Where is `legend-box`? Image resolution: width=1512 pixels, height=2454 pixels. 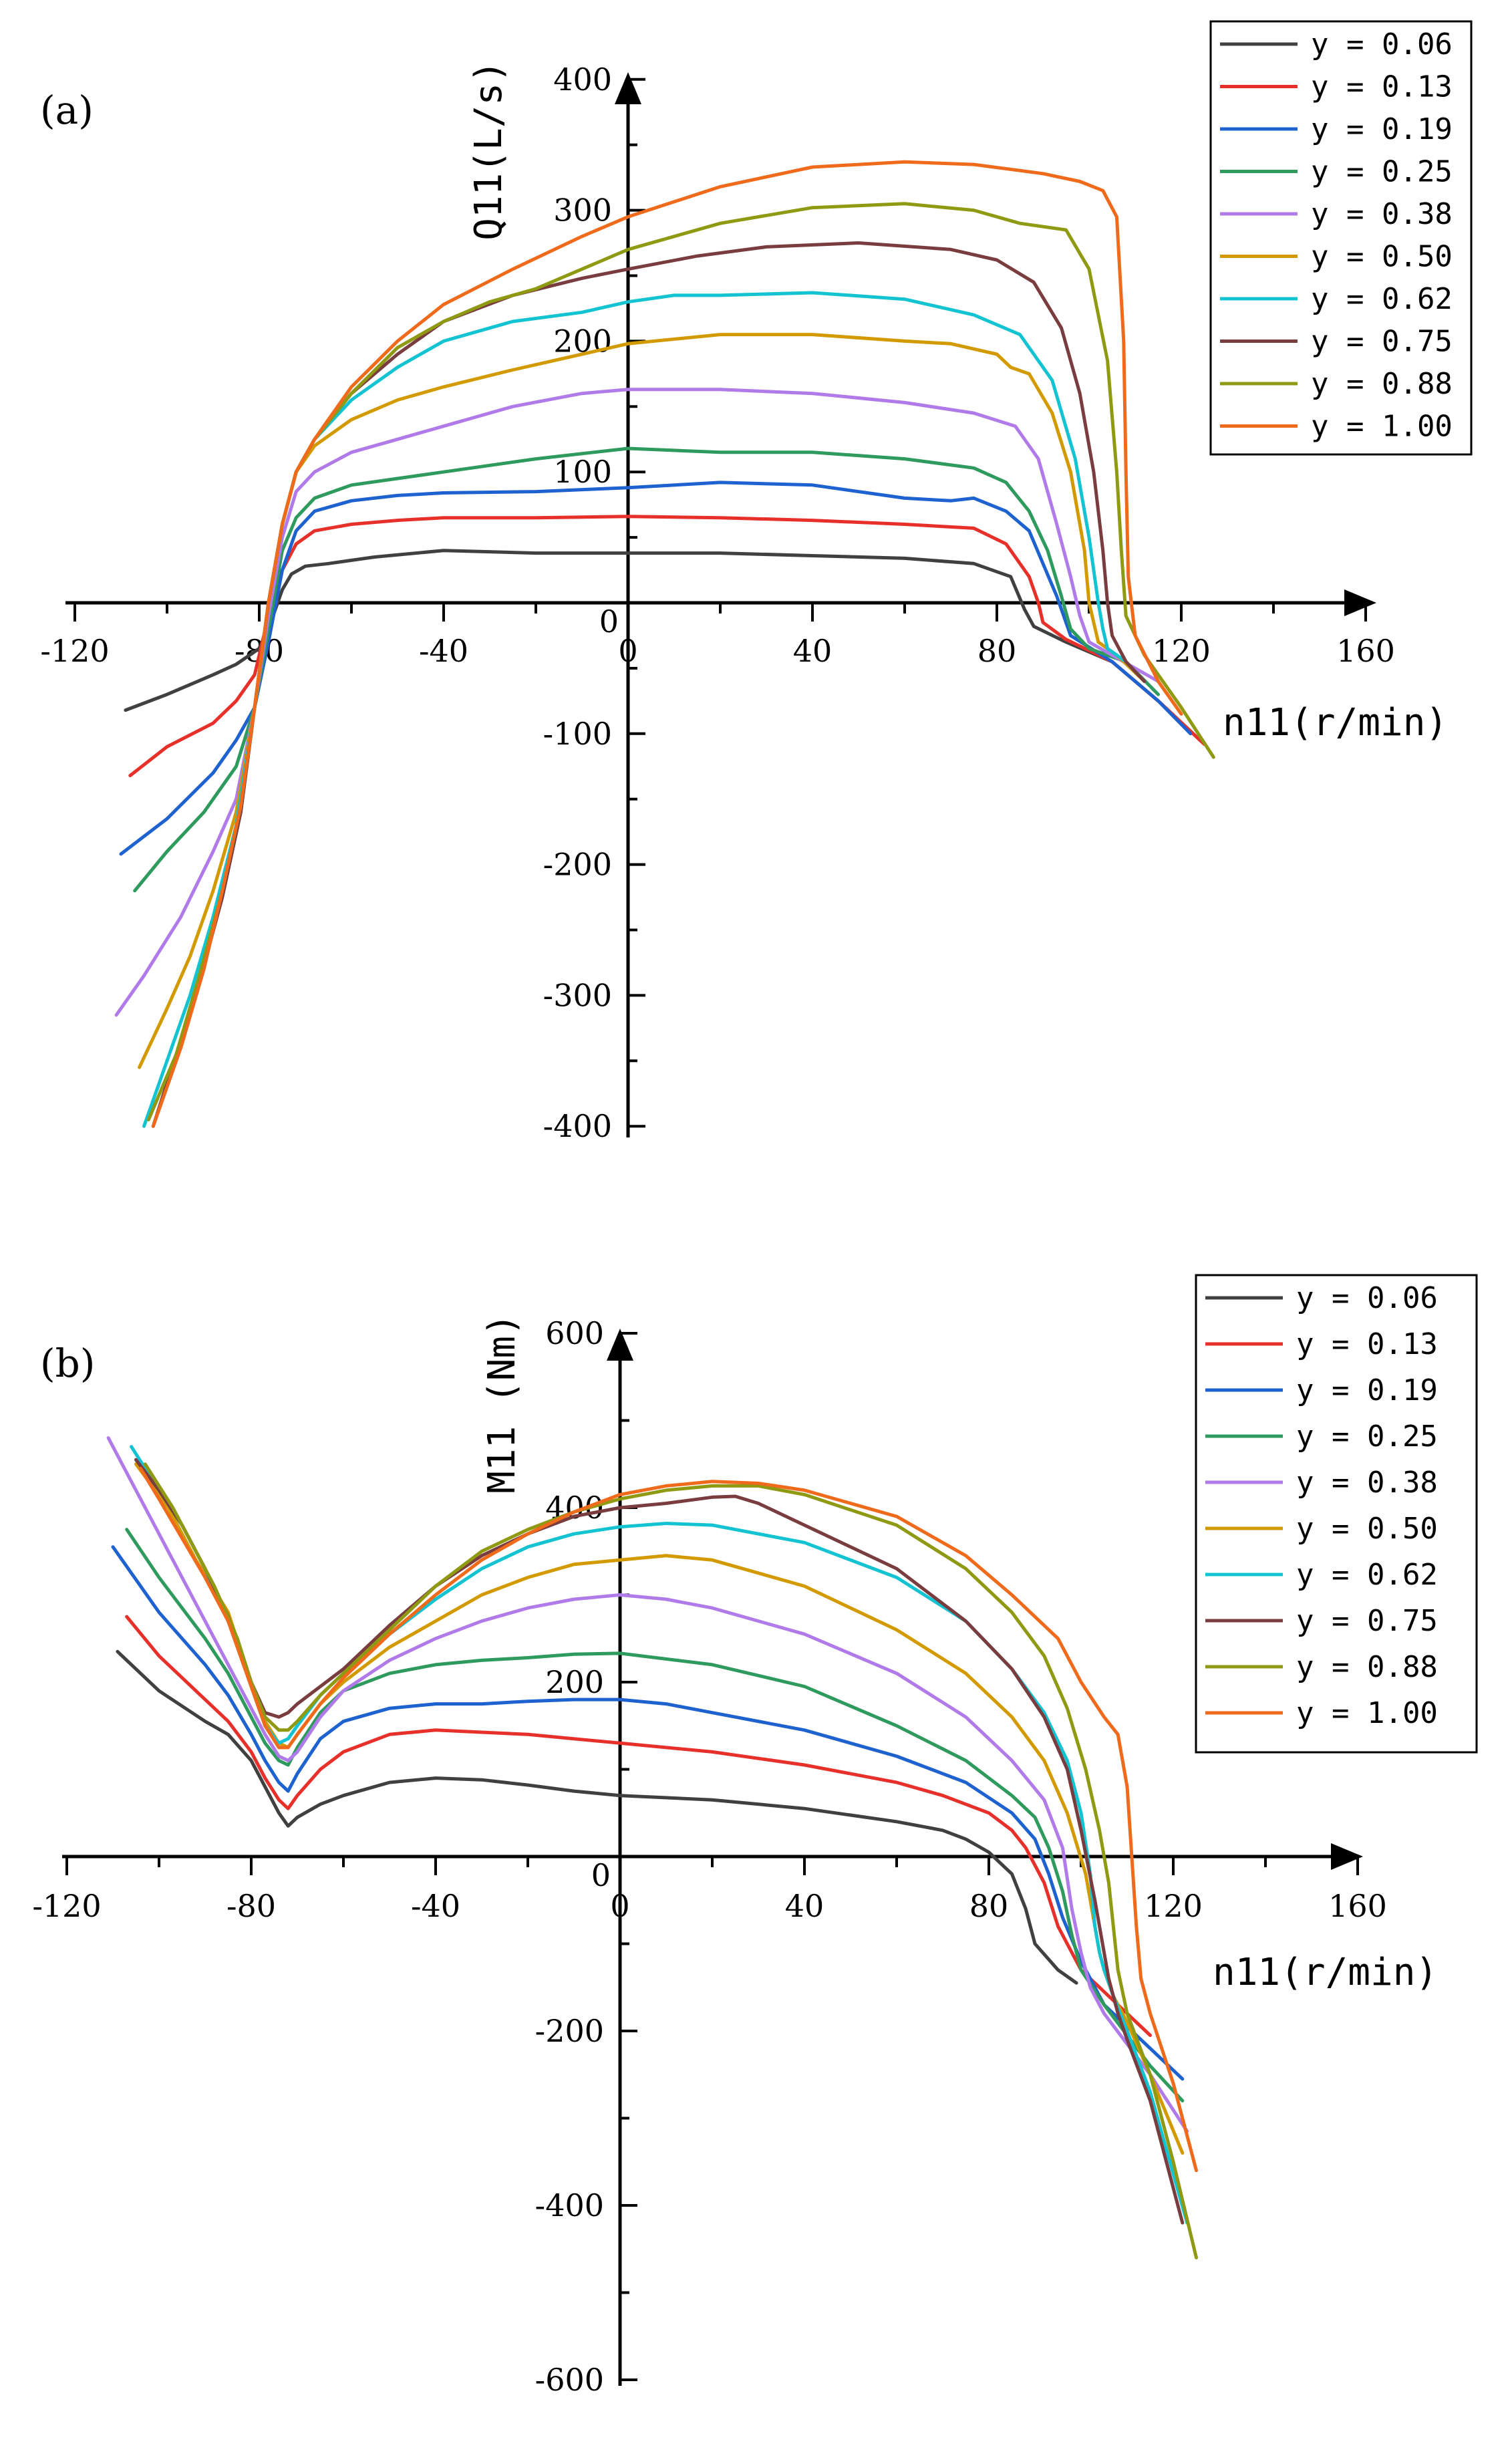 legend-box is located at coordinates (1336, 1514).